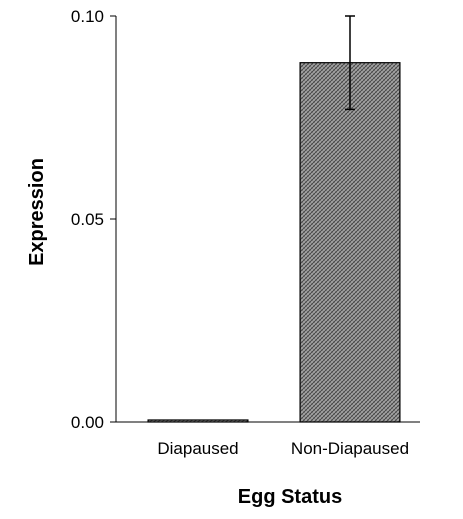  I want to click on y-tick-label: 0.10, so click(87, 16).